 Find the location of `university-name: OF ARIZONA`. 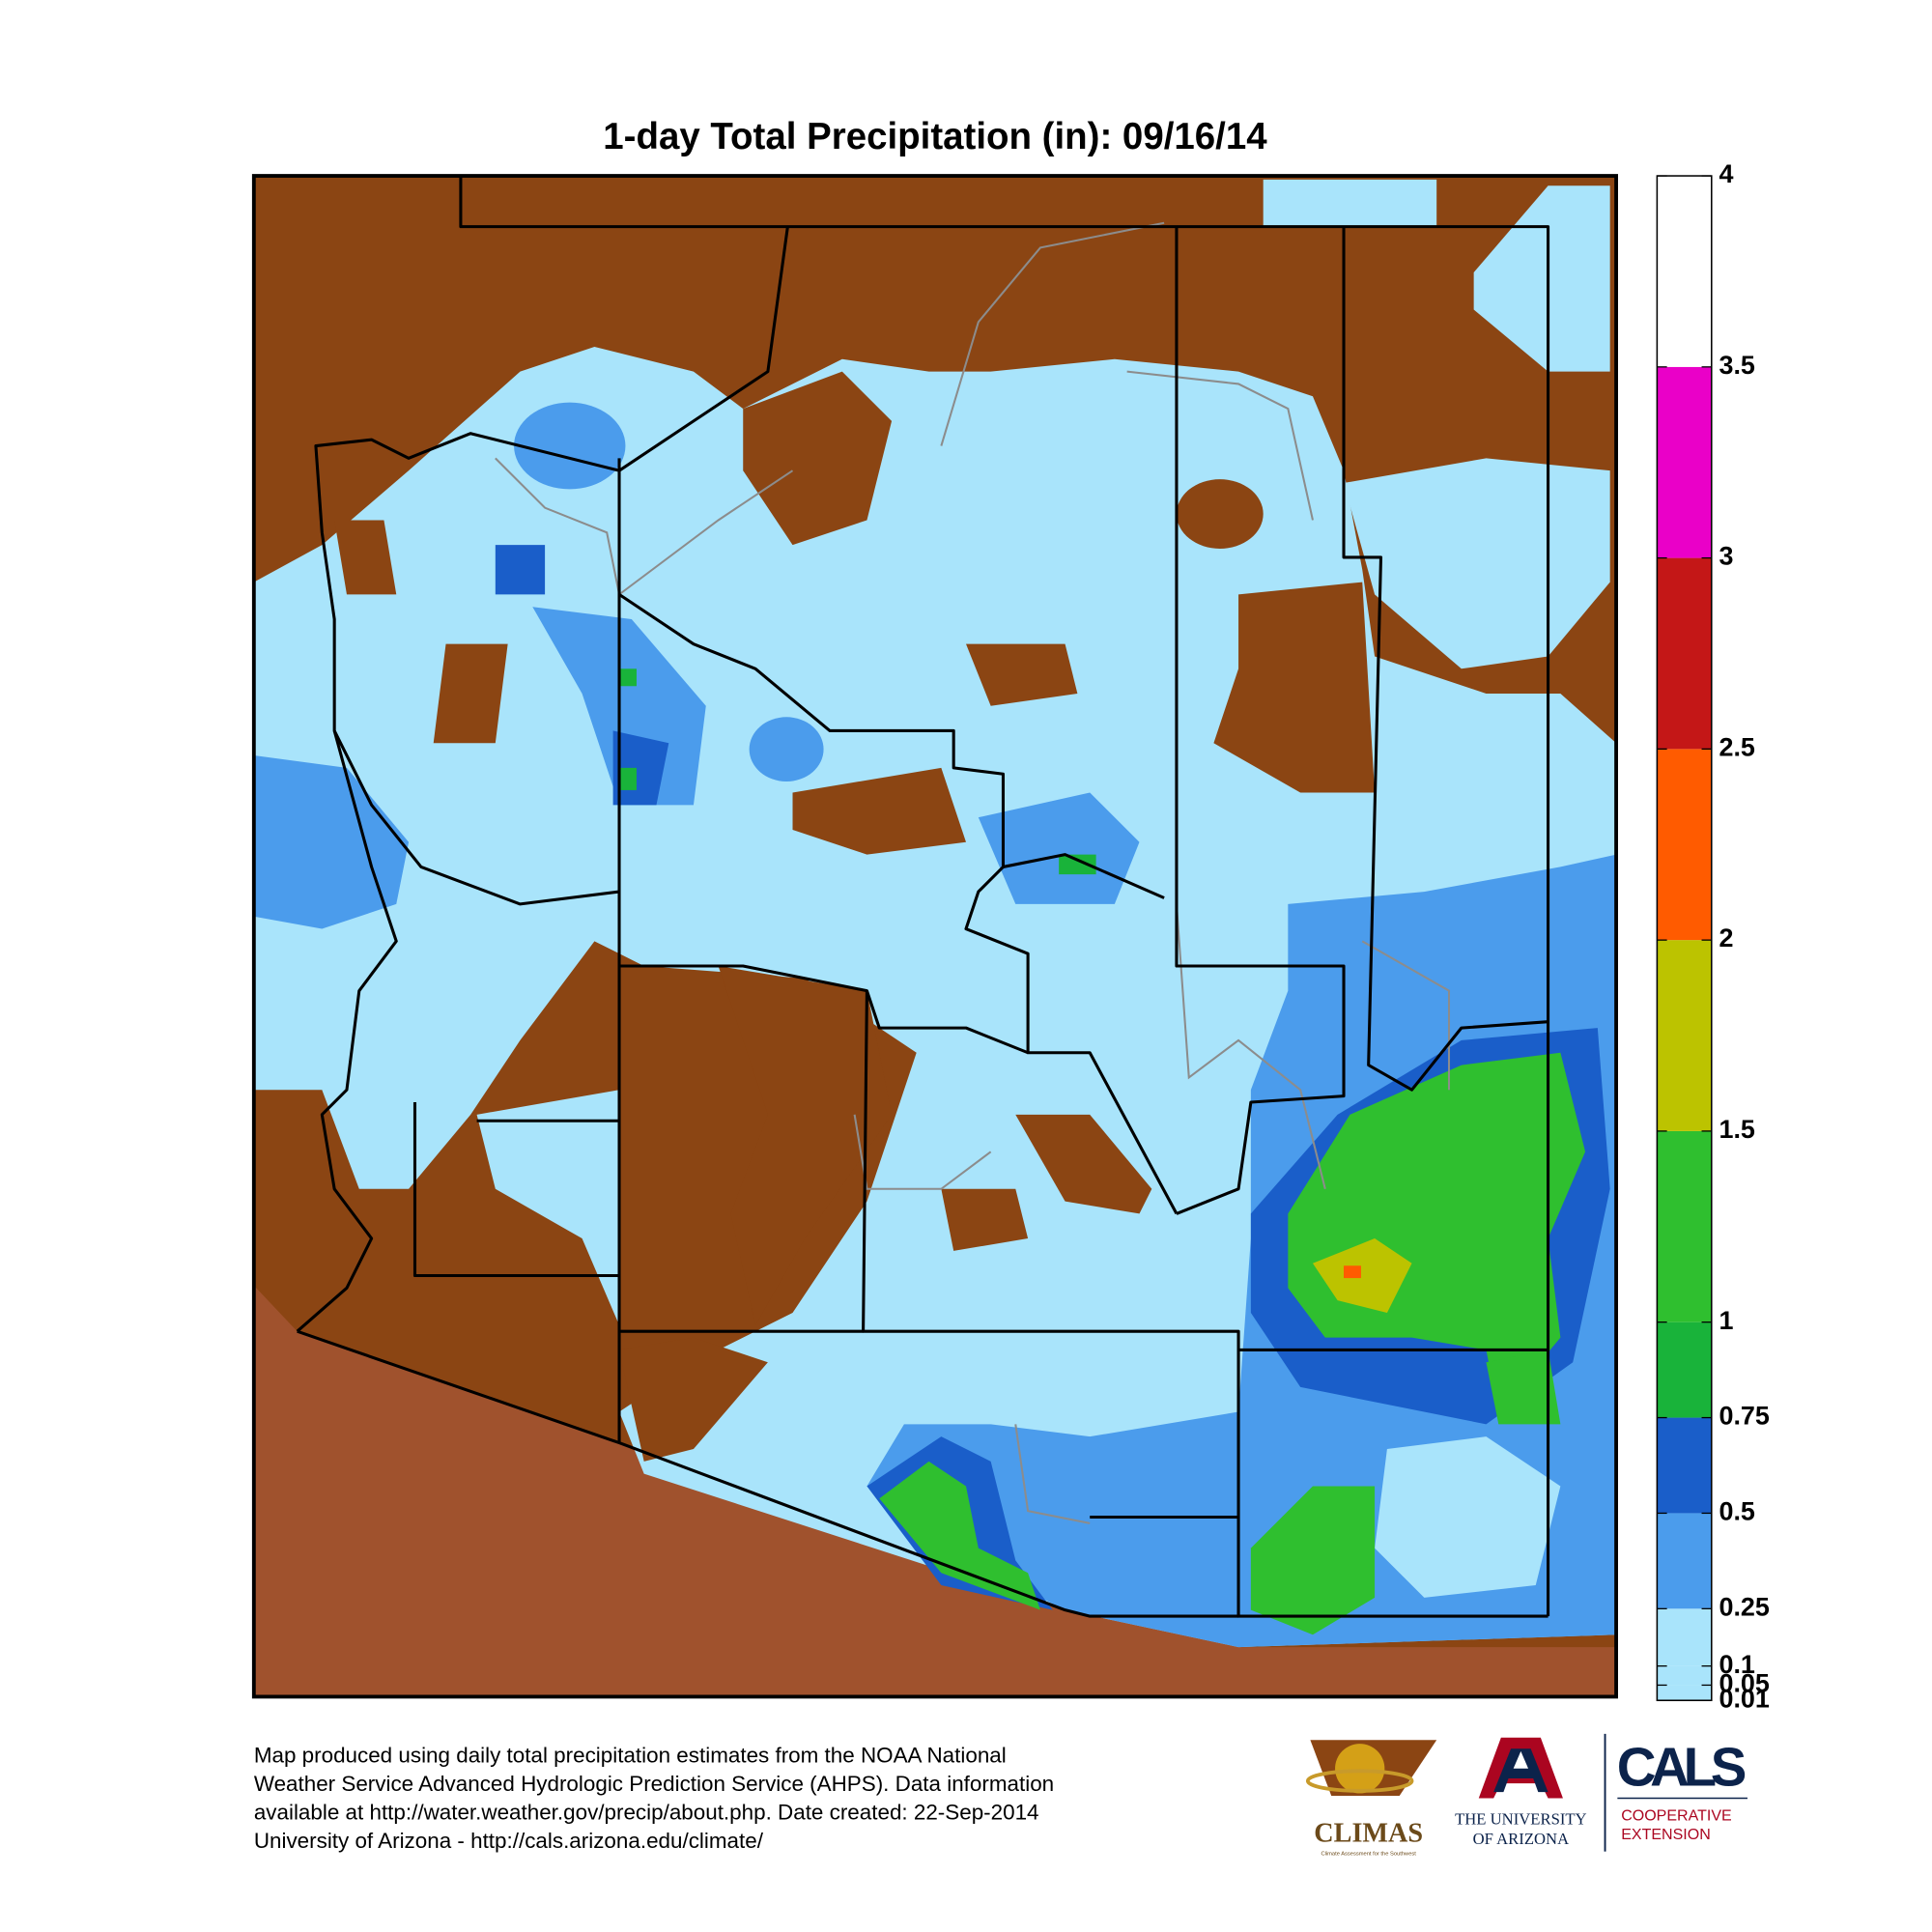

university-name: OF ARIZONA is located at coordinates (1521, 1839).